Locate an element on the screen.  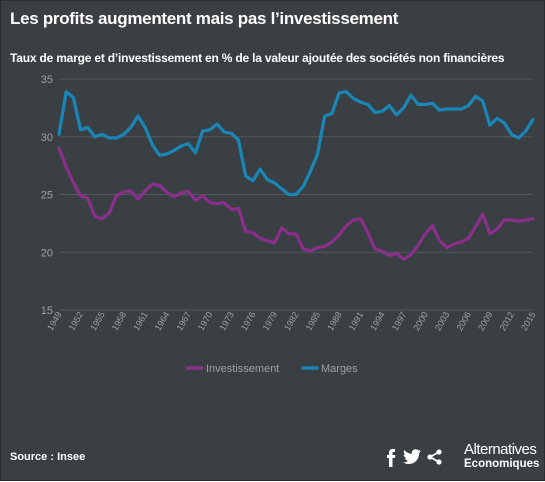
x-tick-label: 1970 is located at coordinates (205, 321).